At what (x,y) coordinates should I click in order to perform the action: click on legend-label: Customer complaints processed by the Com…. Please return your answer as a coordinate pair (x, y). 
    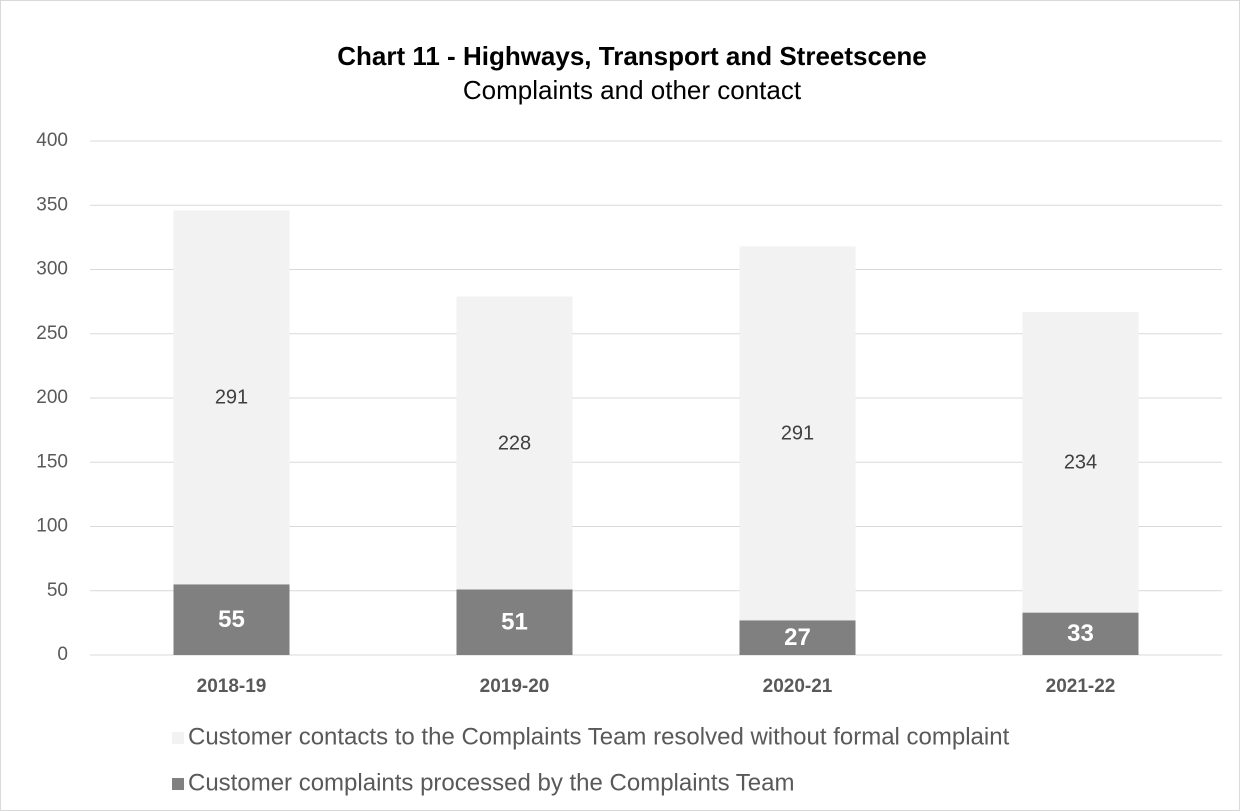
    Looking at the image, I should click on (491, 782).